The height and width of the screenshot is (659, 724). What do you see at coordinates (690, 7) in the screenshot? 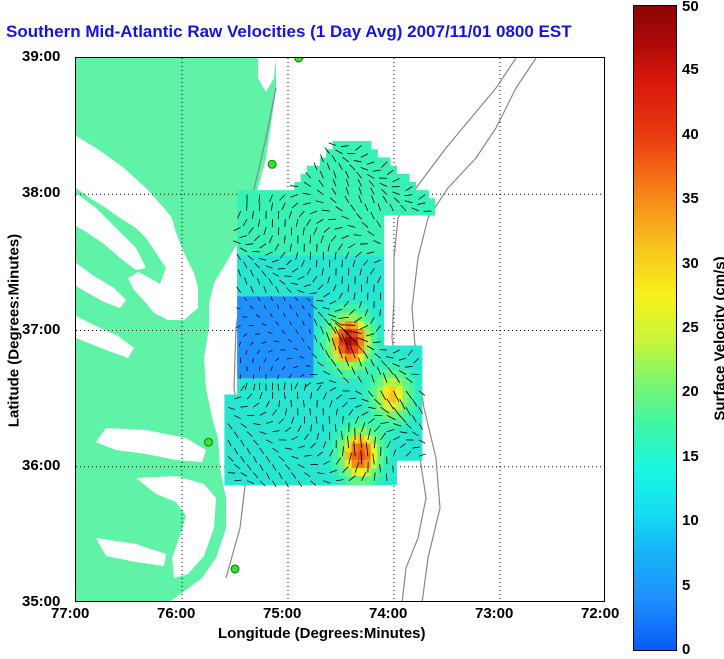
I see `colorbar-tick-label: 50` at bounding box center [690, 7].